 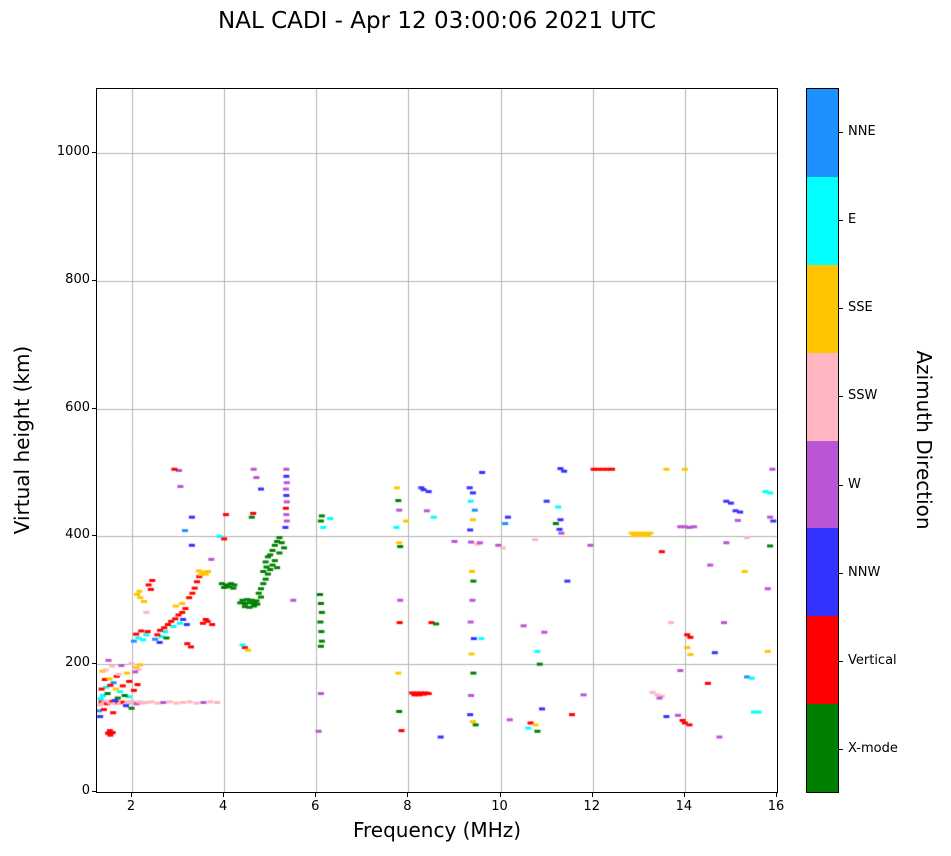 What do you see at coordinates (22, 440) in the screenshot?
I see `y-axis-label: Virtual height (km)` at bounding box center [22, 440].